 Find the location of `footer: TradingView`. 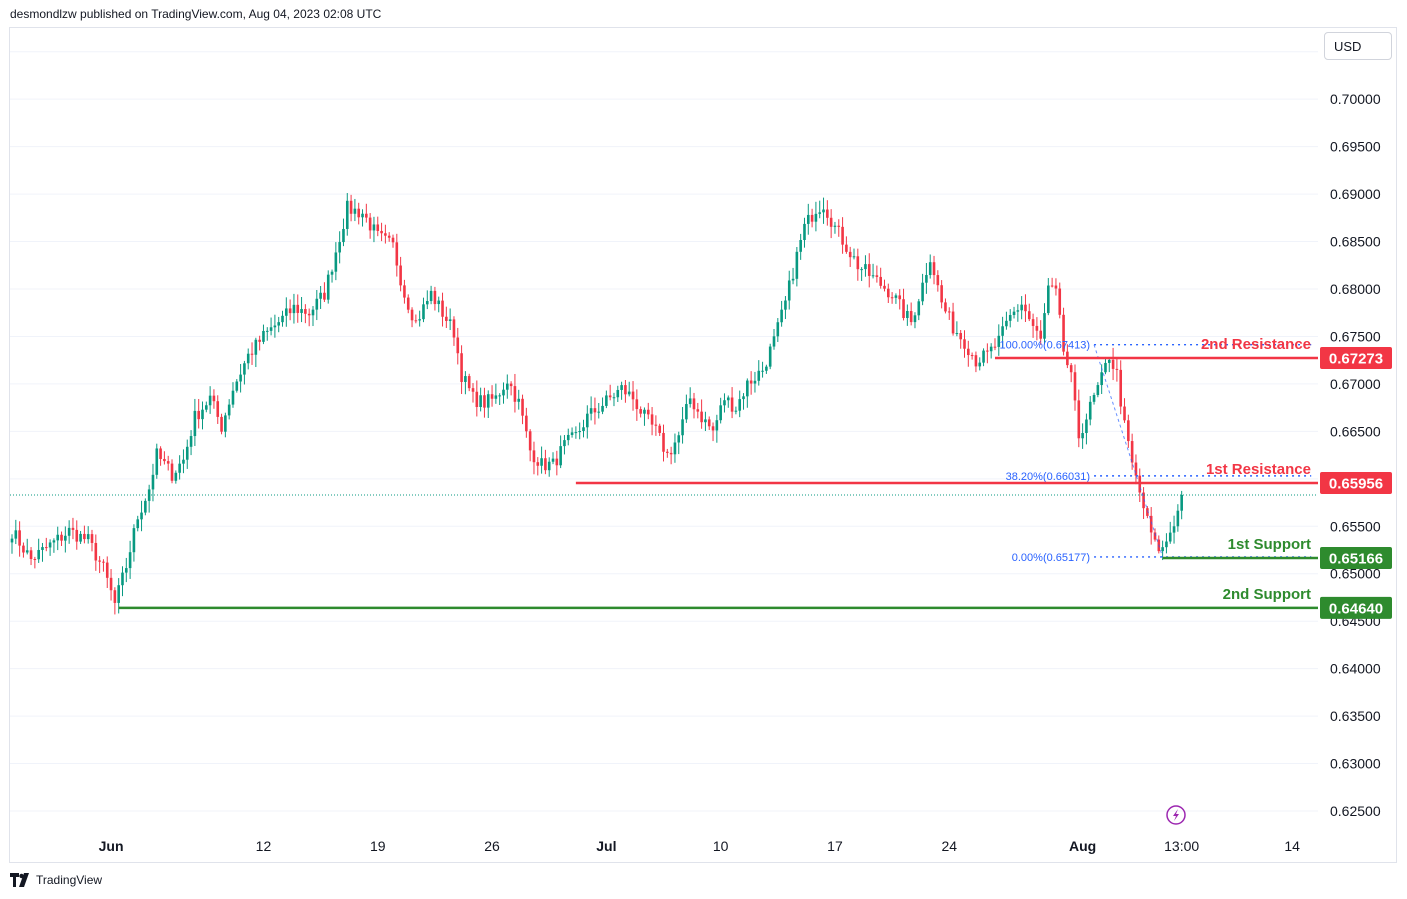

footer: TradingView is located at coordinates (56, 880).